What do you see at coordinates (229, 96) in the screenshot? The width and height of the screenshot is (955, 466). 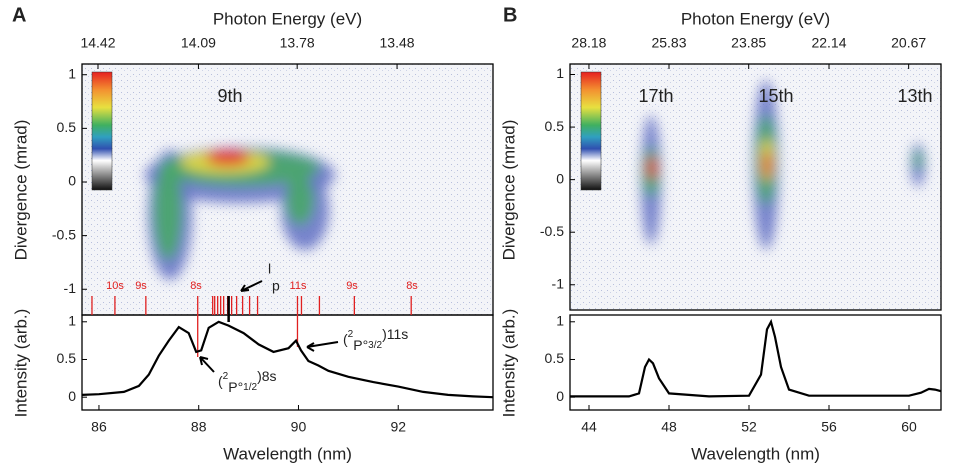 I see `harmonic-label: 9th` at bounding box center [229, 96].